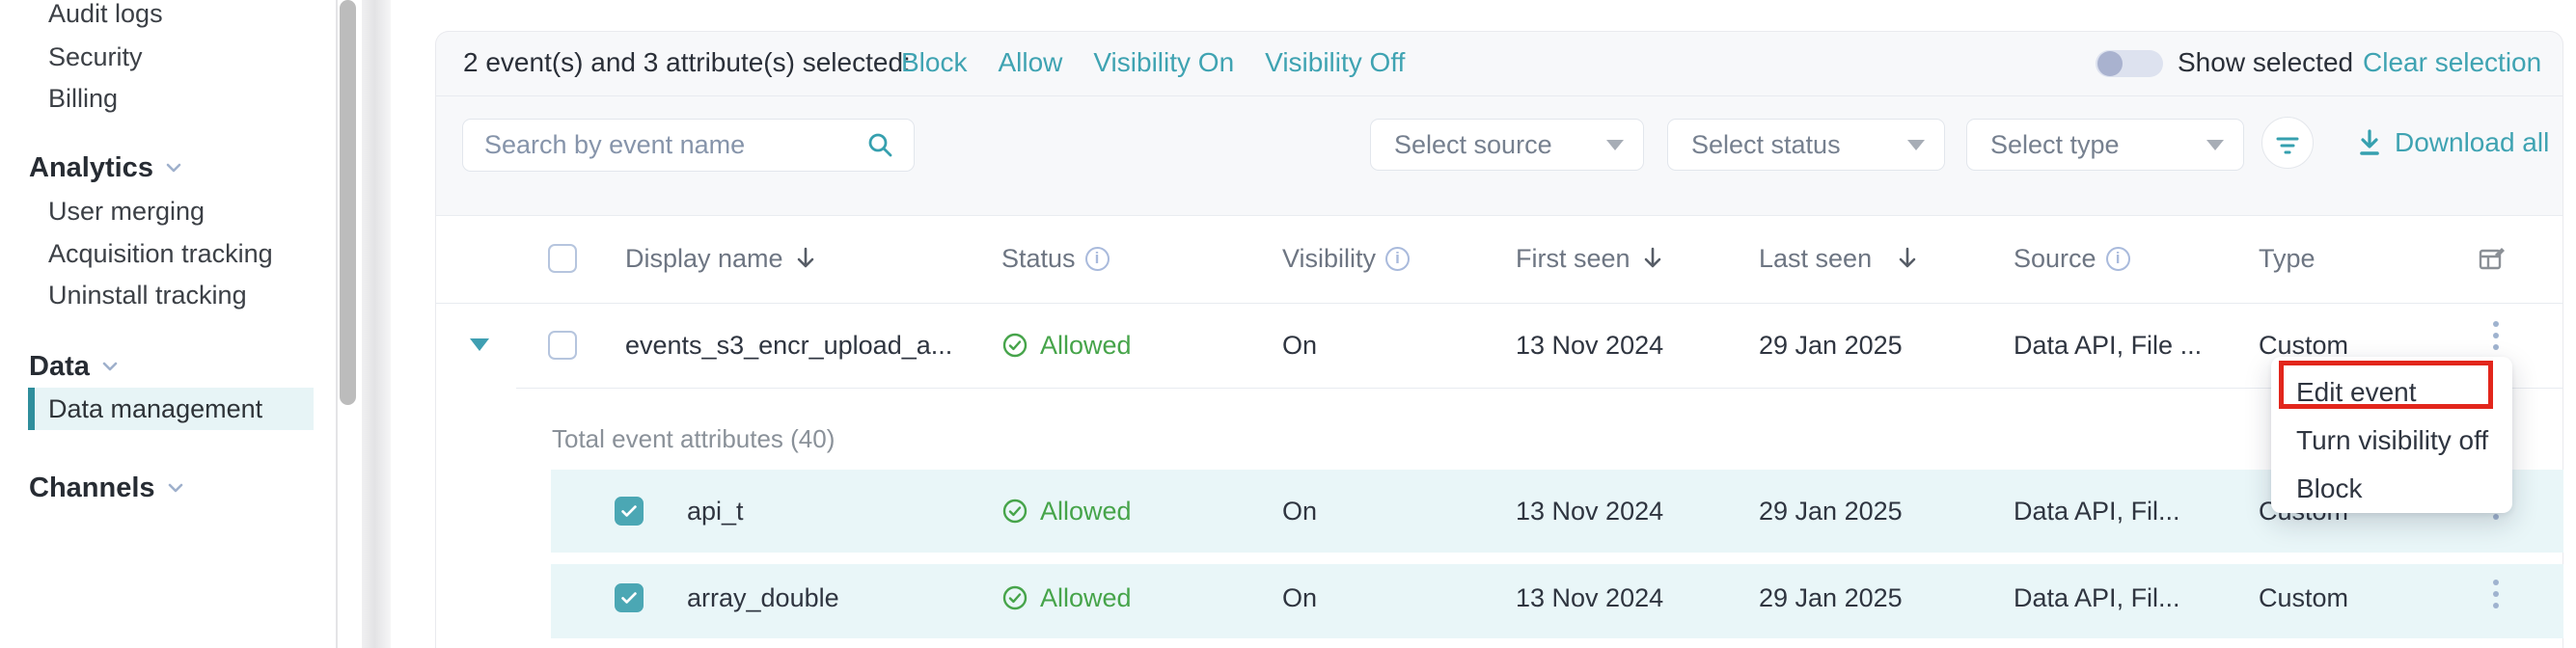  What do you see at coordinates (1300, 597) in the screenshot?
I see `attribute-visibility-cell: On` at bounding box center [1300, 597].